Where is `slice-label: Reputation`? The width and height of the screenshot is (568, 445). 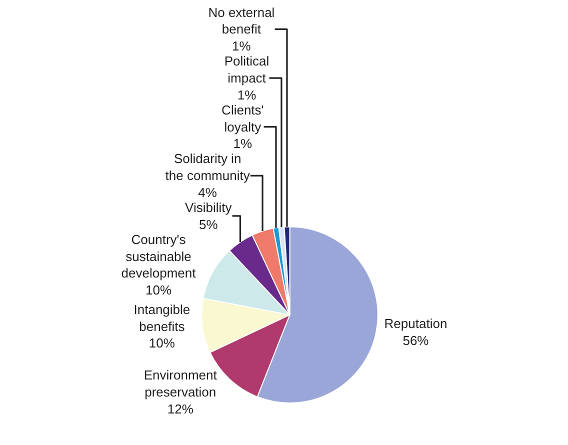 slice-label: Reputation is located at coordinates (416, 323).